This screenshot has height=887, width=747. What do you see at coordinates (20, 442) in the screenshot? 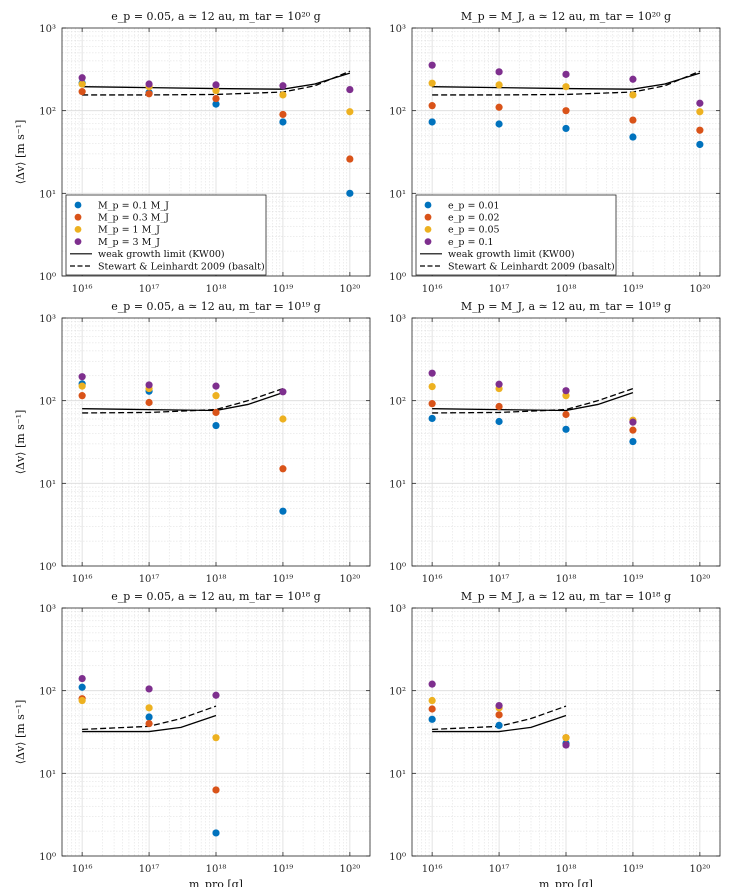
I see `y-axis-label: ⟨Δv⟩ [m s⁻¹]` at bounding box center [20, 442].